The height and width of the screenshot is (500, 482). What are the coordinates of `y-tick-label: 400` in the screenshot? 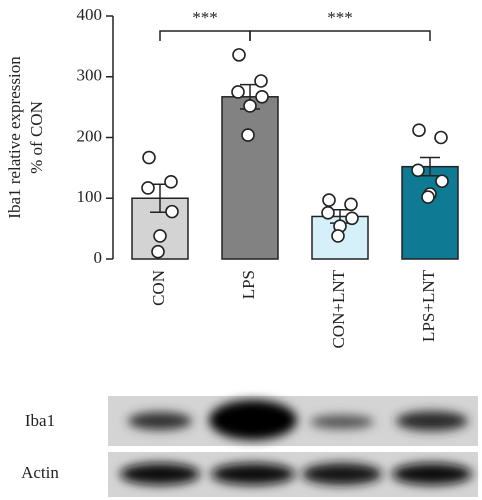 It's located at (90, 14).